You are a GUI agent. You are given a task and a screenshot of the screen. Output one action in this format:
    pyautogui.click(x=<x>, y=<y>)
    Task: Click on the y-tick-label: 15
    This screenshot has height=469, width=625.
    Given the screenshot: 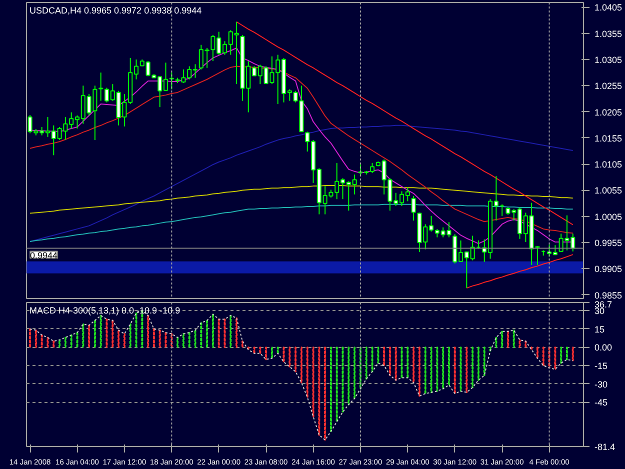 What is the action you would take?
    pyautogui.click(x=599, y=329)
    